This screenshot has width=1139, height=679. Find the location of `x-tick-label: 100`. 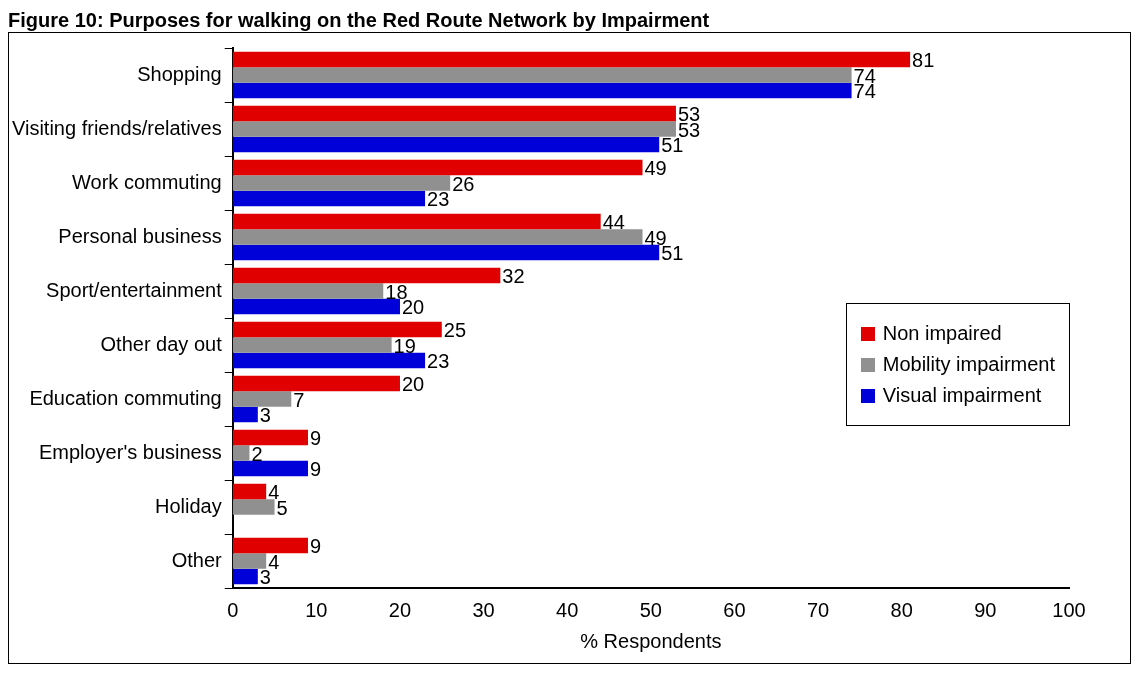

x-tick-label: 100 is located at coordinates (1069, 609).